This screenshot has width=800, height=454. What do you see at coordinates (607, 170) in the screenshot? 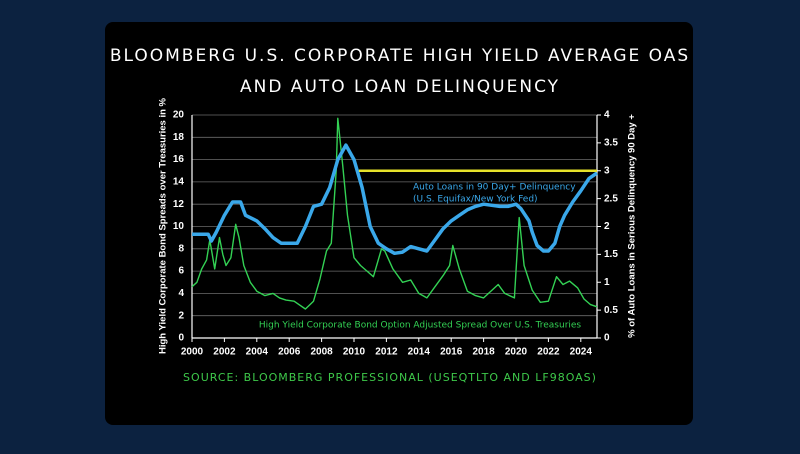
I see `y2-tick-label: 3` at bounding box center [607, 170].